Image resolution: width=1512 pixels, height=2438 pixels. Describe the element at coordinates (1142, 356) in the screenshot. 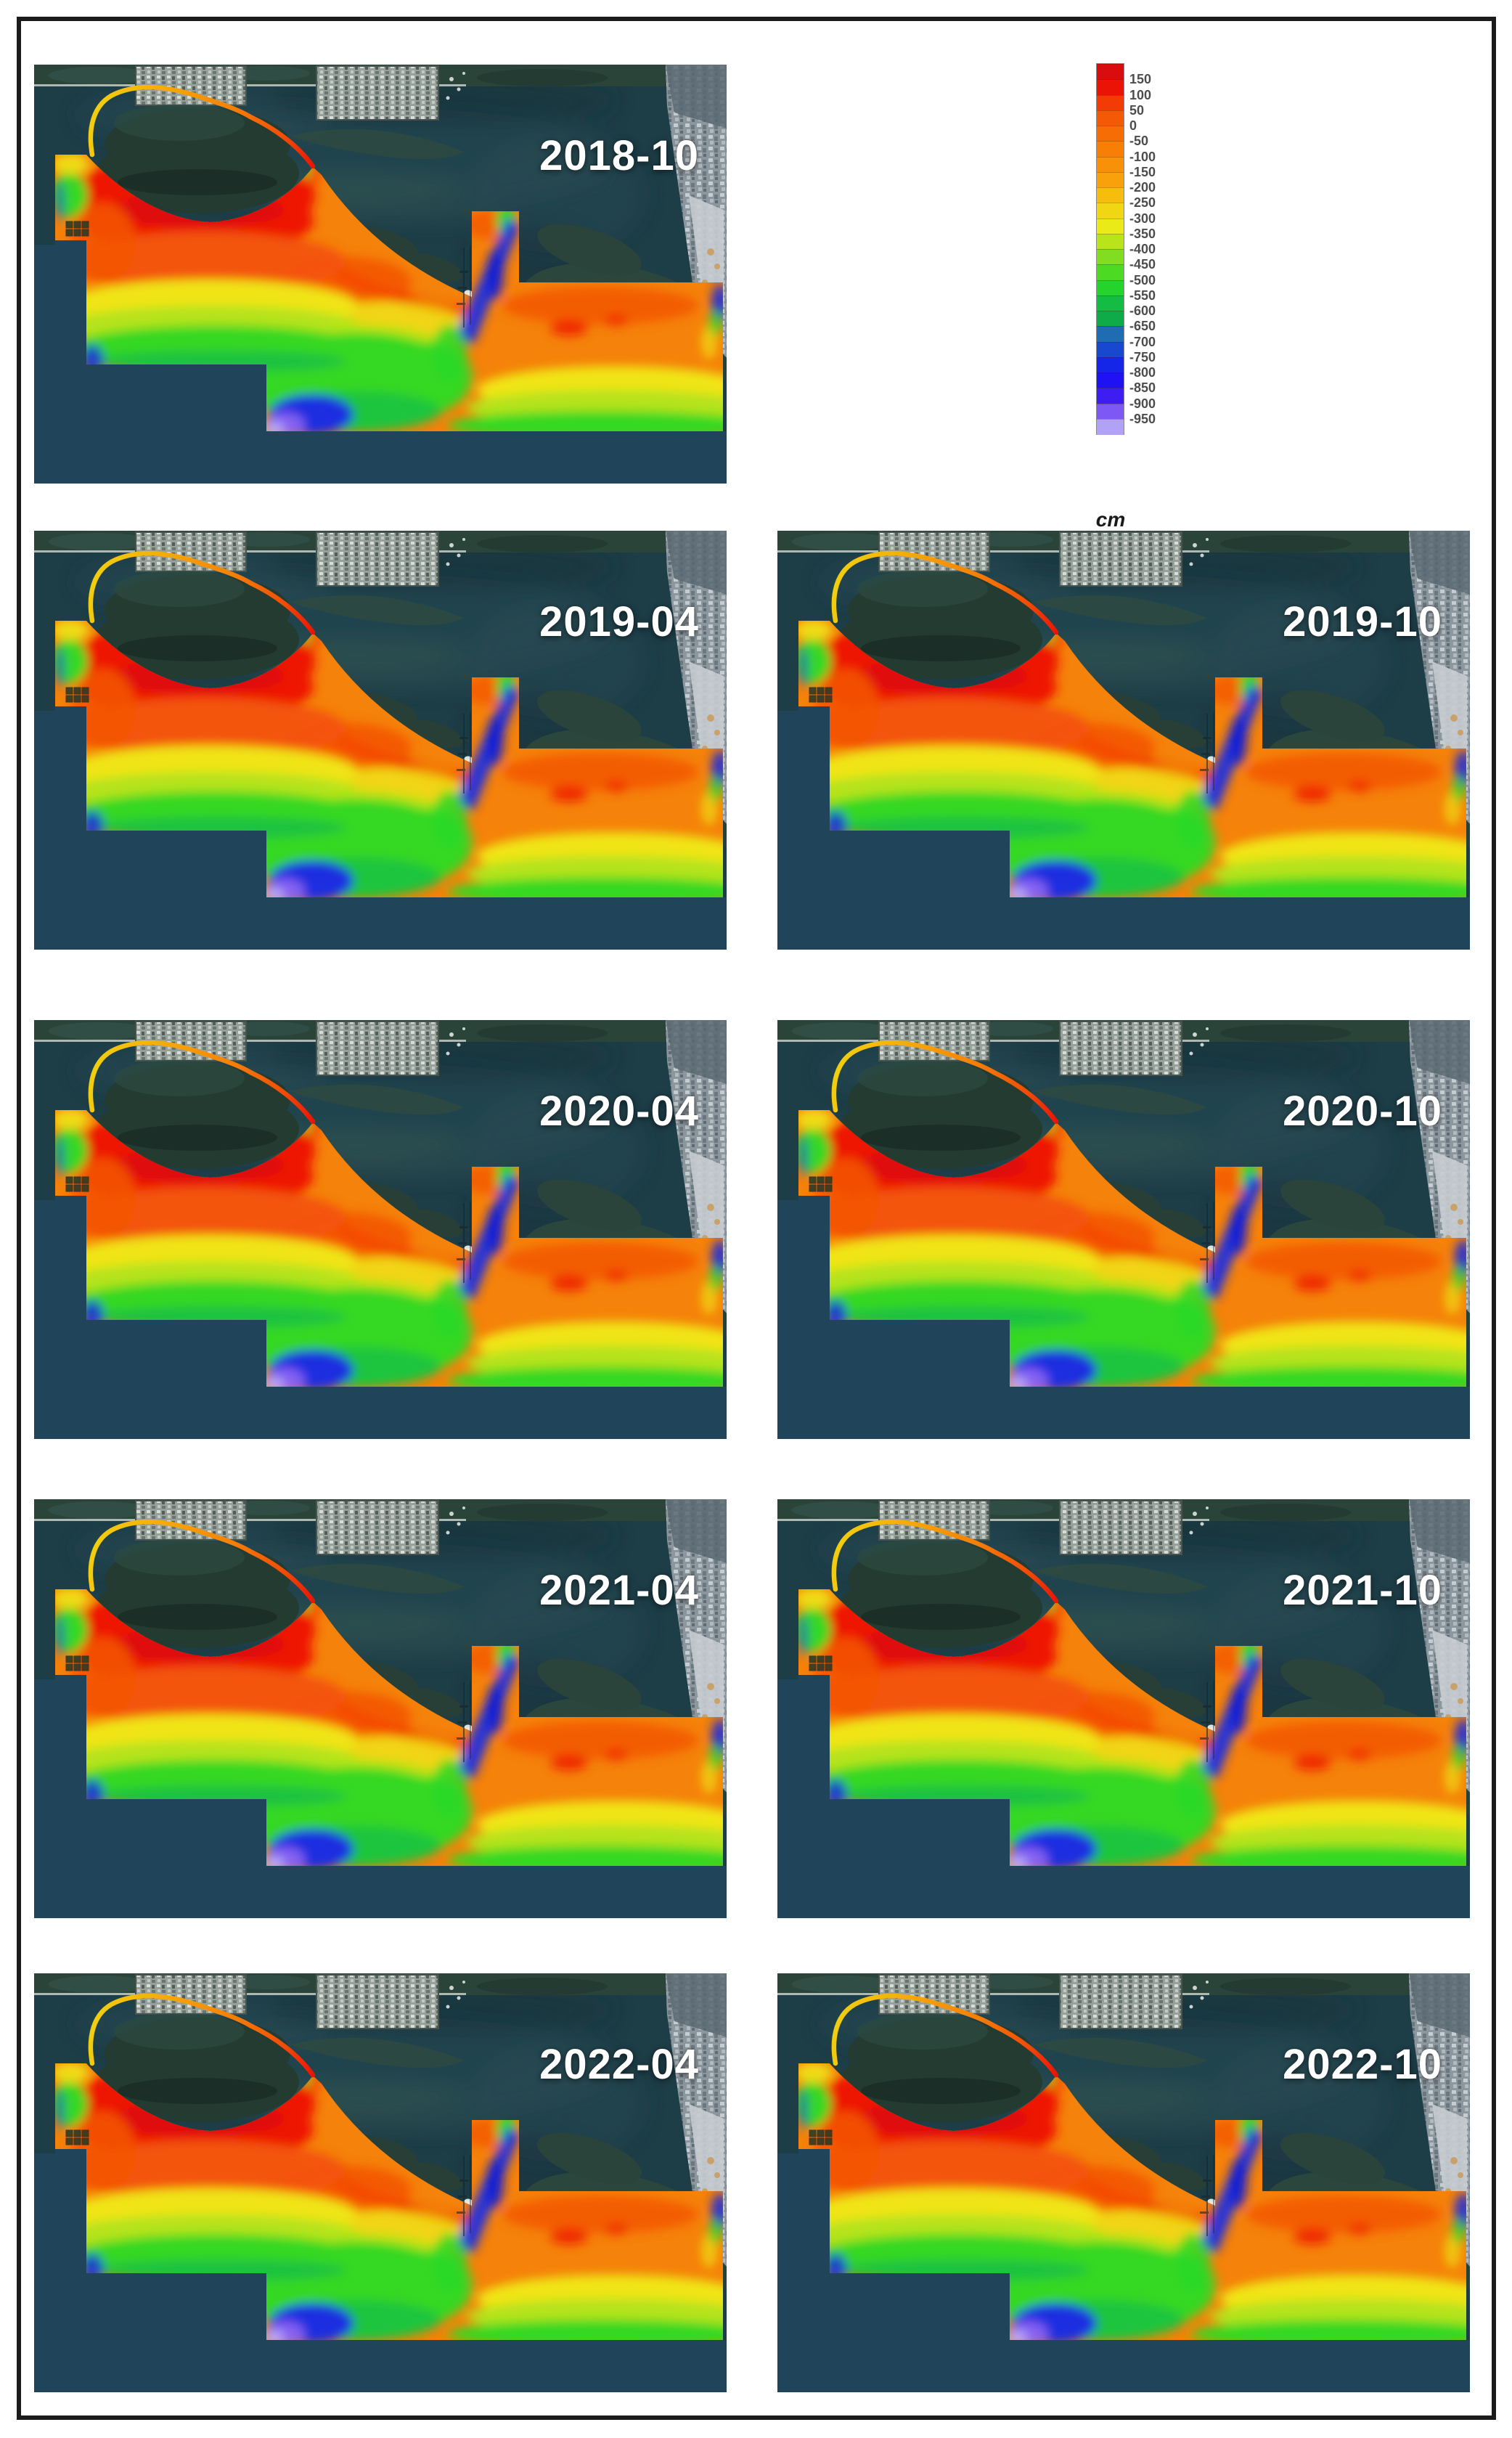

I see `legend-tick-label: -750` at that location.